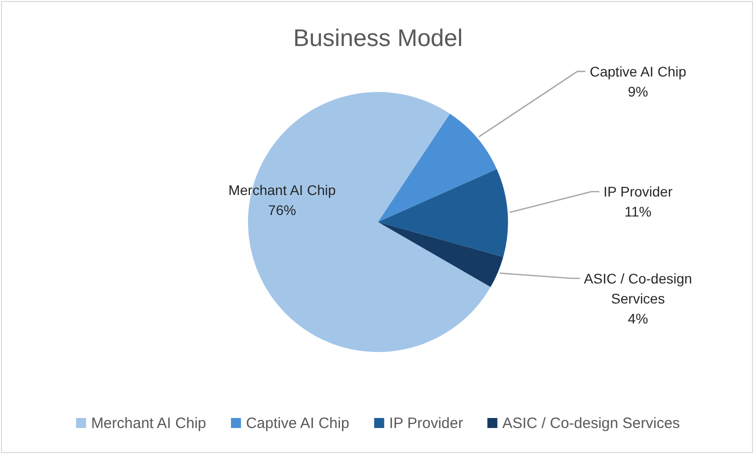 The height and width of the screenshot is (456, 756). Describe the element at coordinates (378, 38) in the screenshot. I see `chart-title: Business Model` at that location.